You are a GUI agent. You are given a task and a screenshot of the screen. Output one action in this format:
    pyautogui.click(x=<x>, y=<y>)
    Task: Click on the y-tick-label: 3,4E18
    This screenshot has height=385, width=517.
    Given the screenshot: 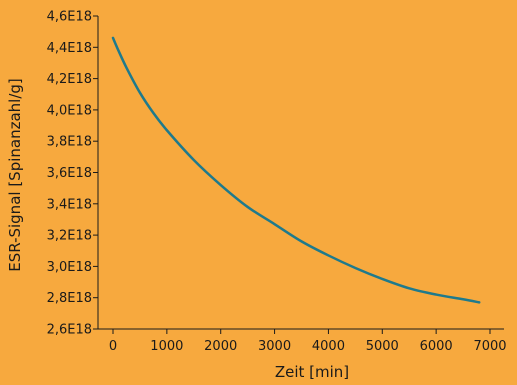 What is the action you would take?
    pyautogui.click(x=69, y=204)
    